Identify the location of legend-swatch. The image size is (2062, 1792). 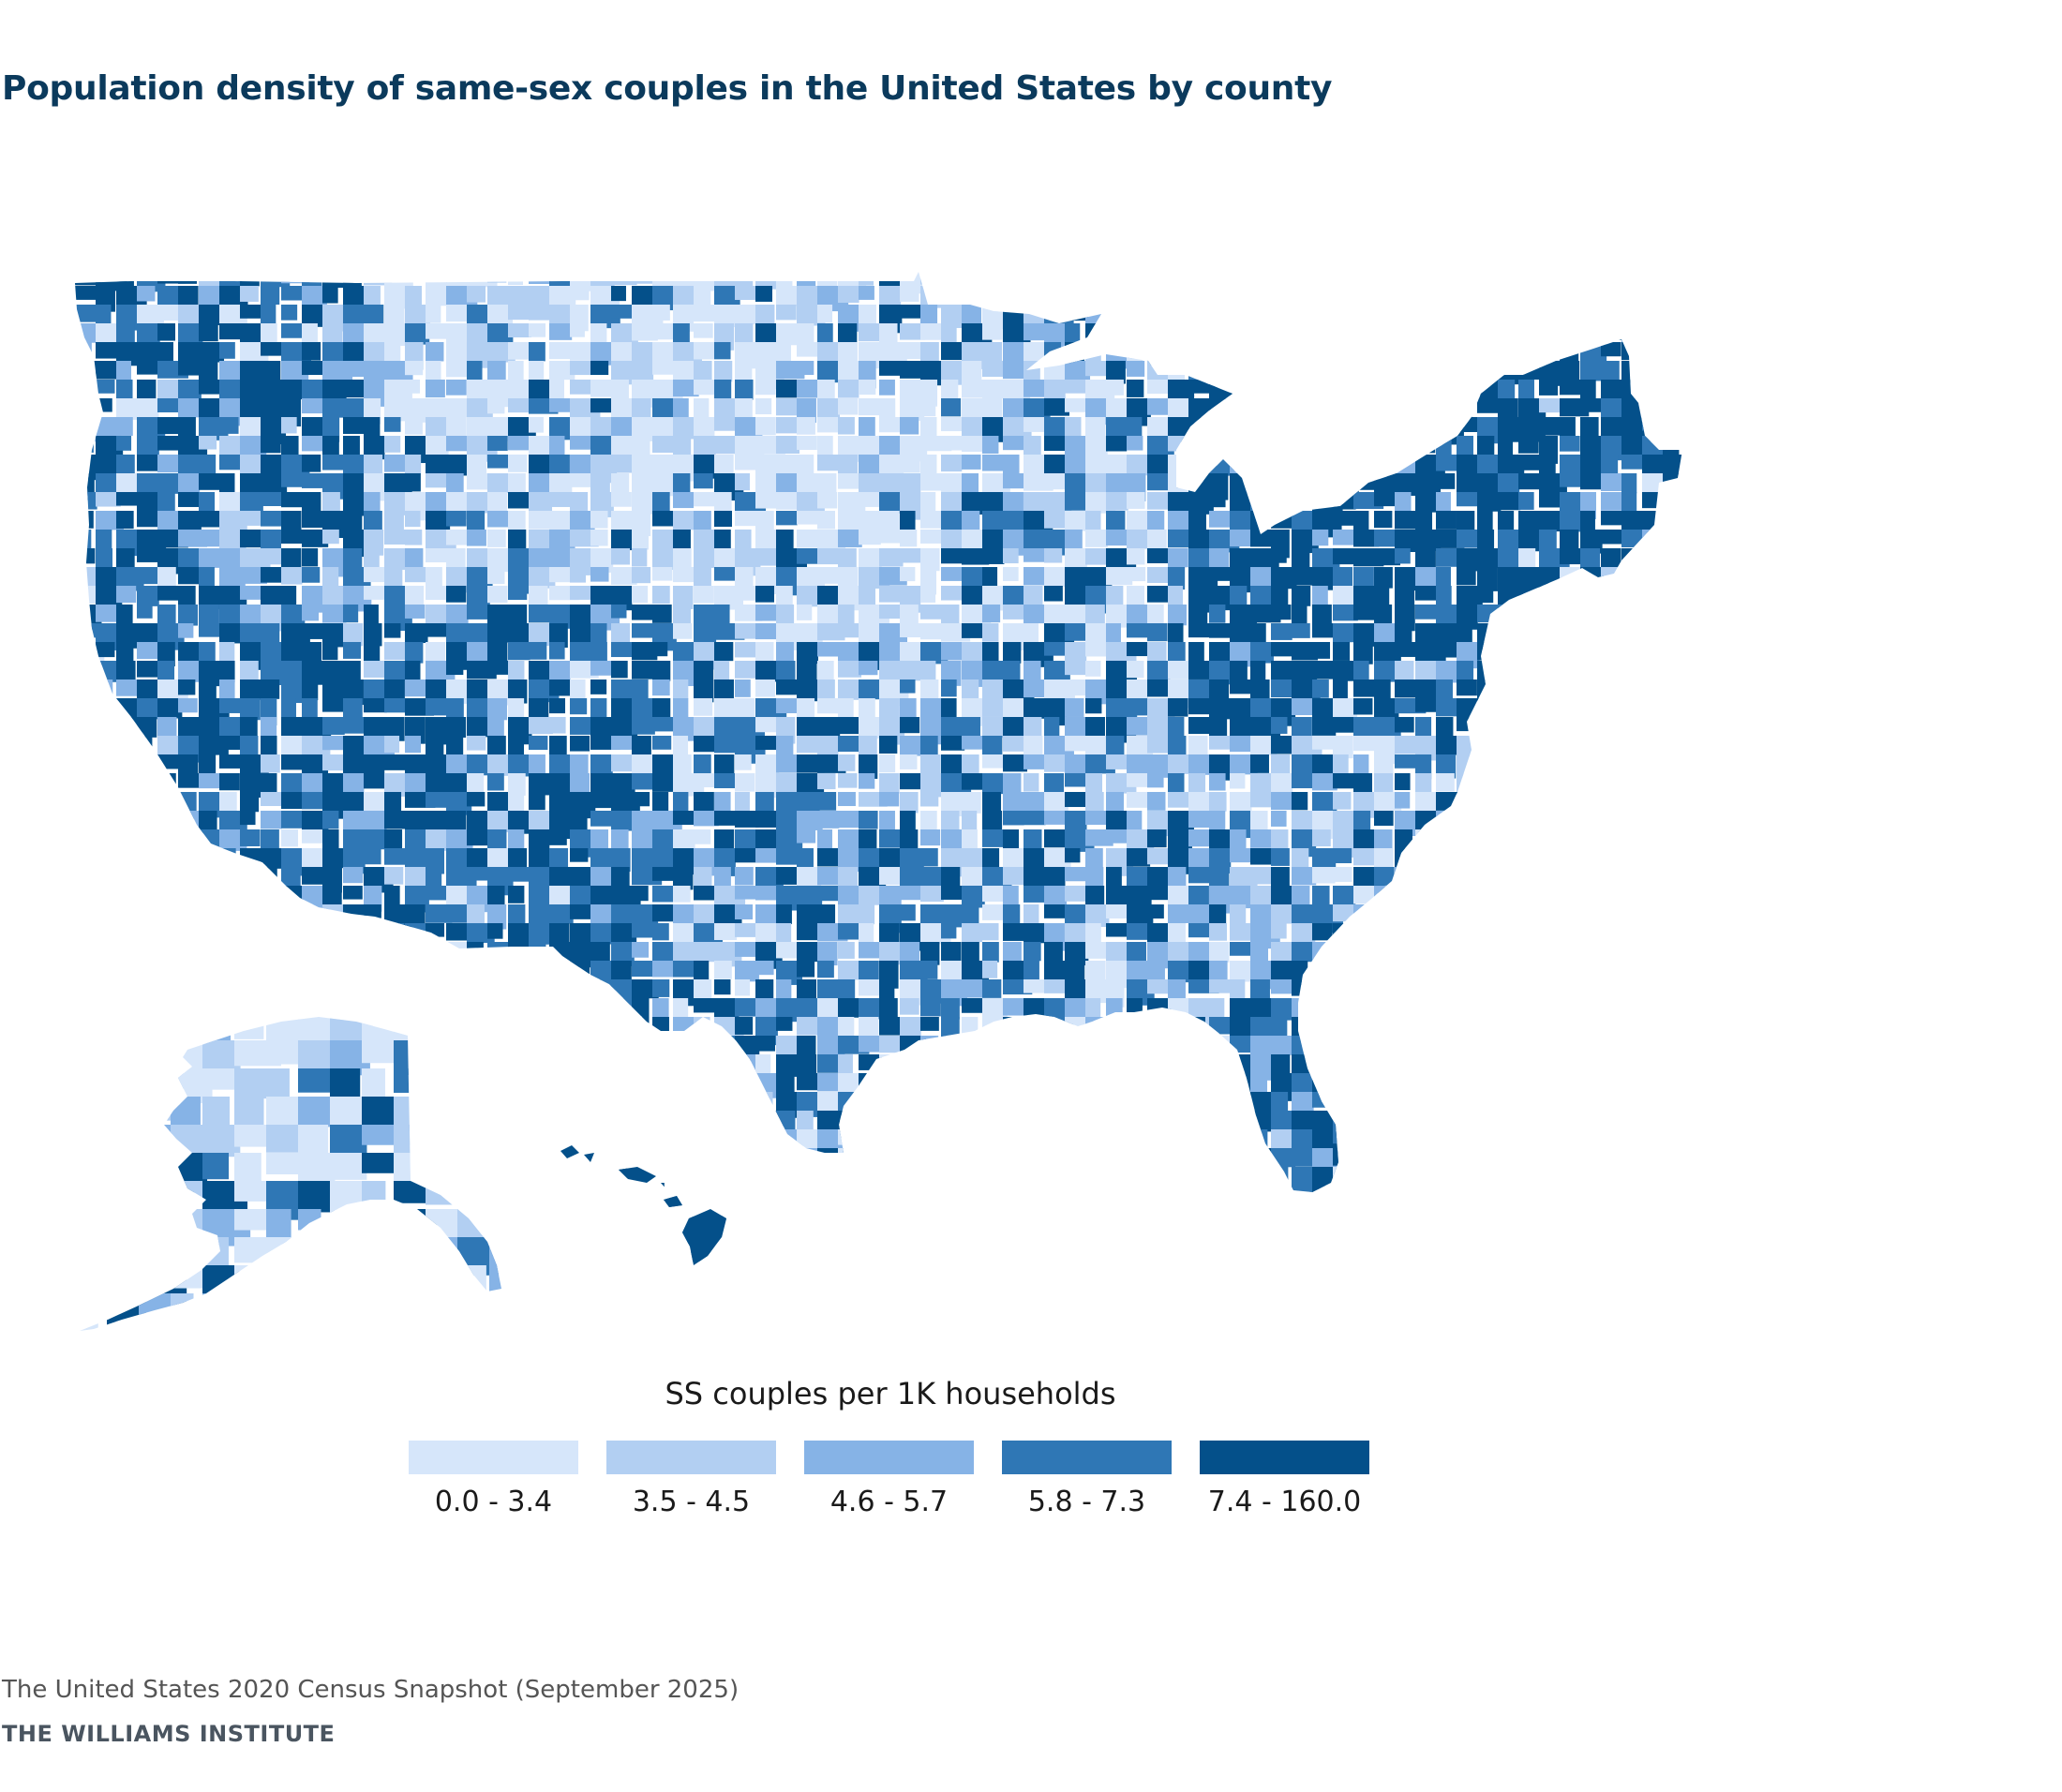
(1285, 1458).